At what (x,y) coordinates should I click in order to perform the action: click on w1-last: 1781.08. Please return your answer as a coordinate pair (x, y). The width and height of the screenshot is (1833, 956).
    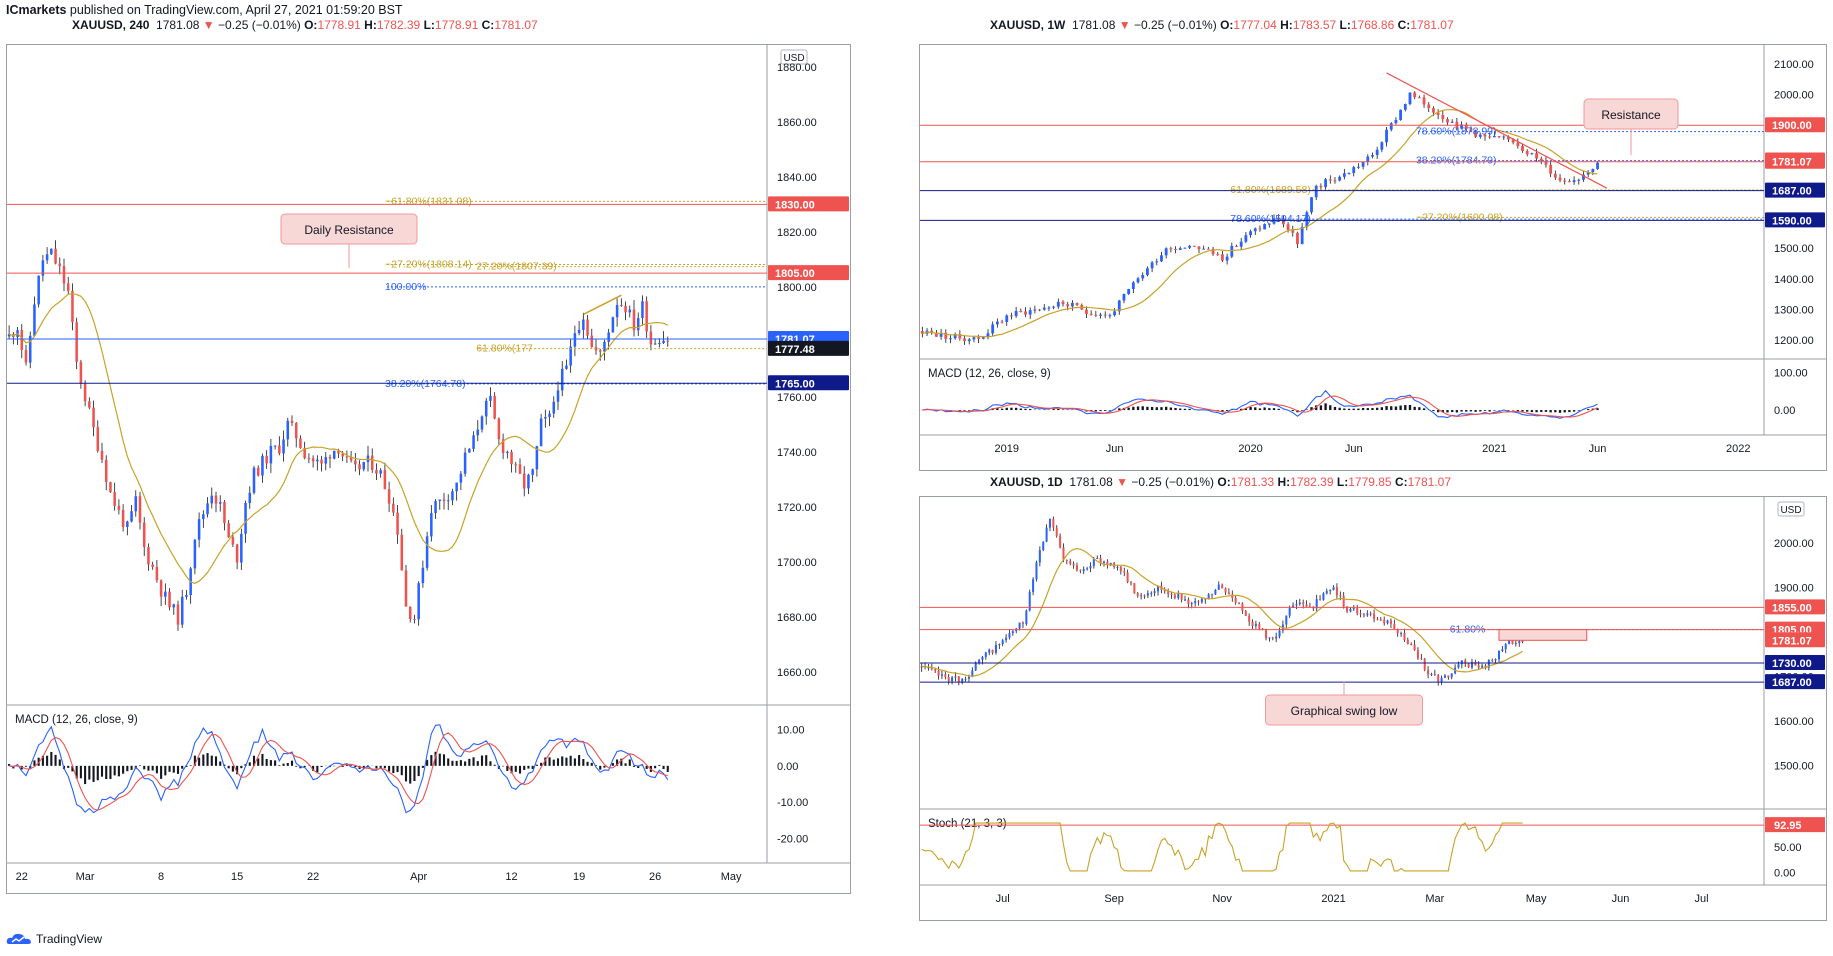
    Looking at the image, I should click on (1094, 25).